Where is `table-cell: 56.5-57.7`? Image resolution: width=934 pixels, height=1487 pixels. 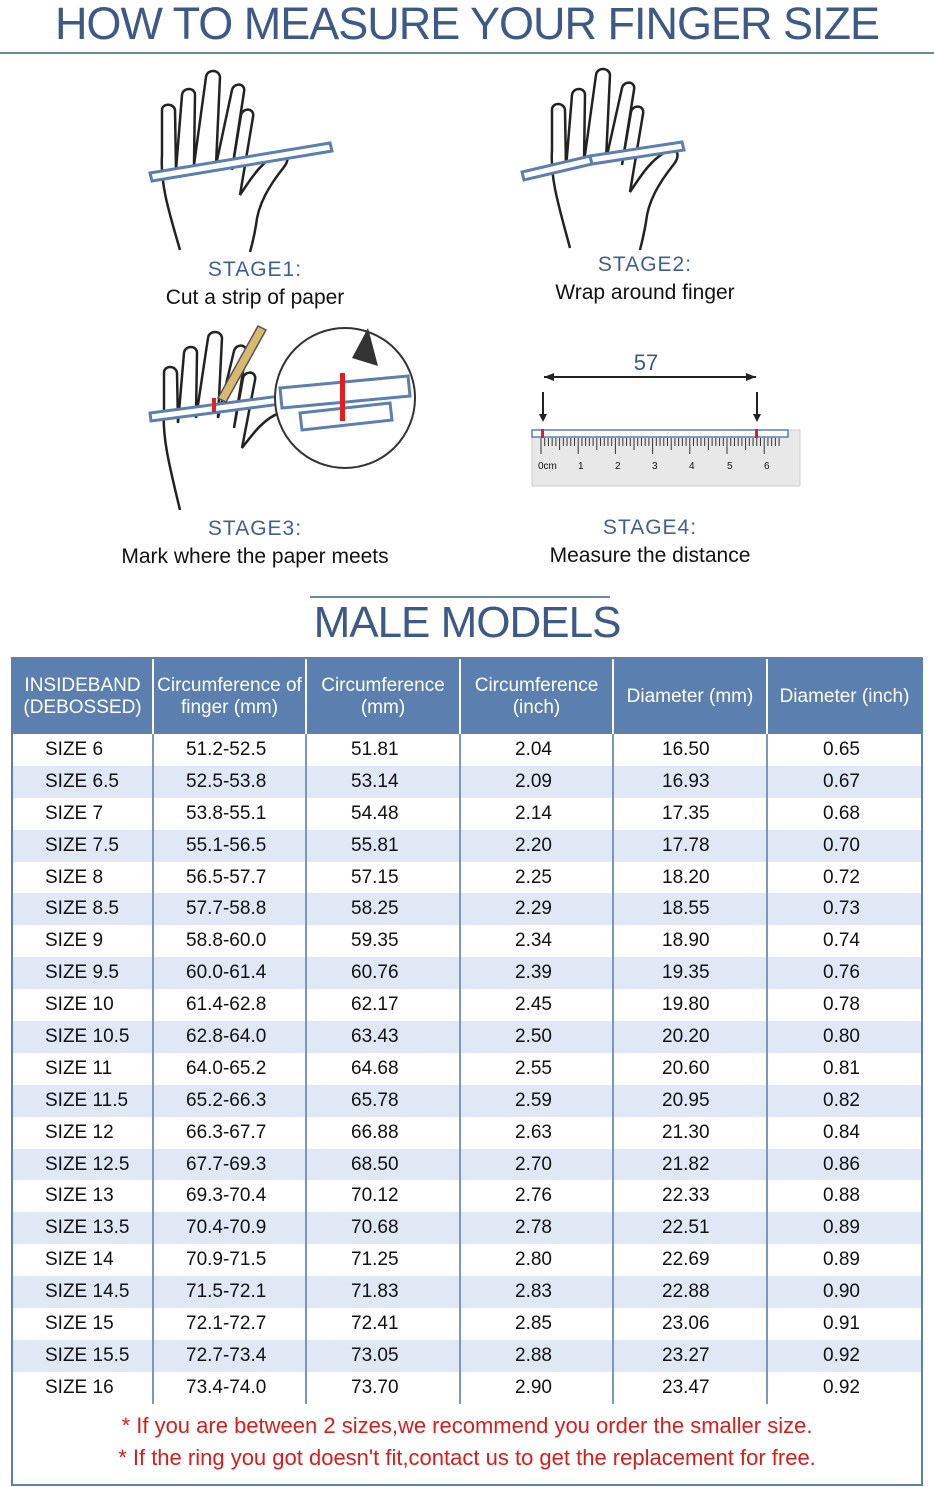
table-cell: 56.5-57.7 is located at coordinates (230, 877).